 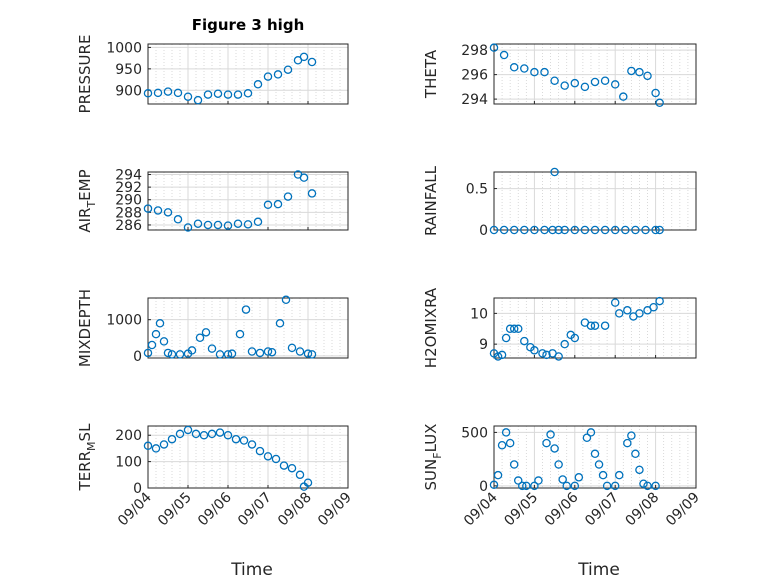 I want to click on chart-air_temp-y-tick-label: 288, so click(x=128, y=213).